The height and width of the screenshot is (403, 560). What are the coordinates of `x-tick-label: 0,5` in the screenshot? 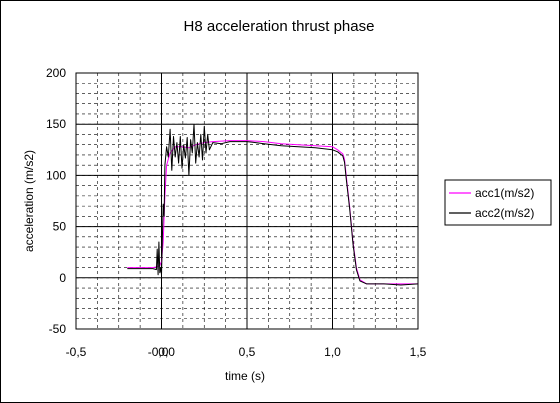 It's located at (247, 352).